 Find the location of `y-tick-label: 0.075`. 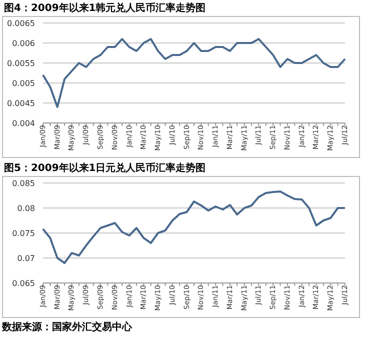

y-tick-label: 0.075 is located at coordinates (23, 233).